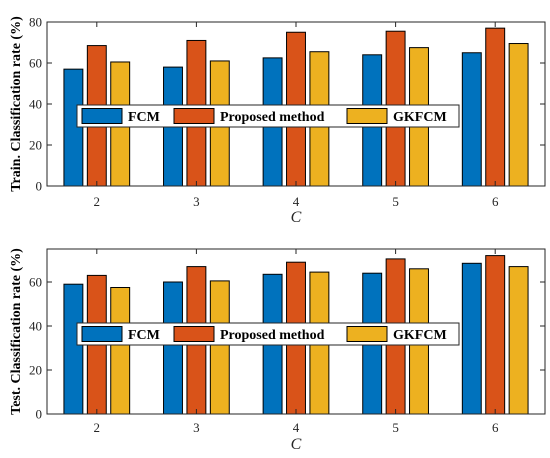 Image resolution: width=550 pixels, height=458 pixels. I want to click on y-axis-label: Train. Classification rate (%), so click(16, 104).